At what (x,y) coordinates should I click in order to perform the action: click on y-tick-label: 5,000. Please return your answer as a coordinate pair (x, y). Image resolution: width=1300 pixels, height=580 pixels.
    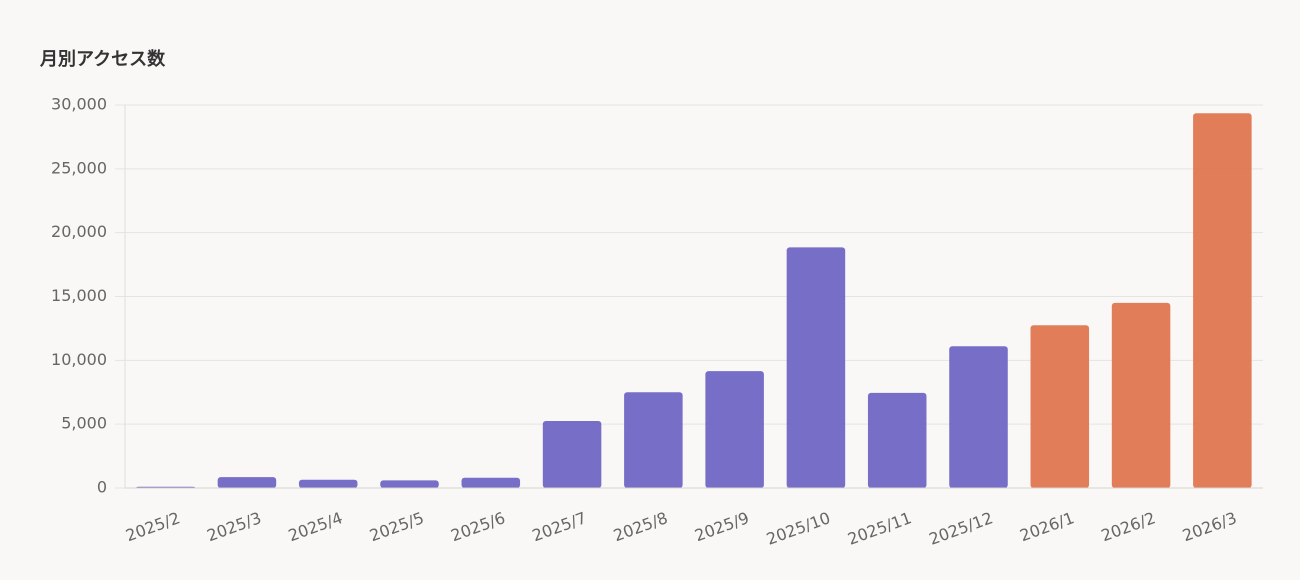
    Looking at the image, I should click on (84, 423).